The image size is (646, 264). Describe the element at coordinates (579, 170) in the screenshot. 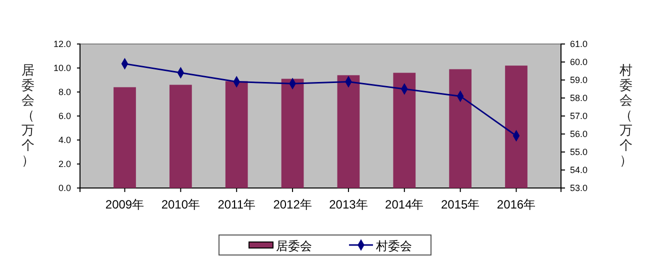

I see `y2-tick-label: 54.0` at that location.